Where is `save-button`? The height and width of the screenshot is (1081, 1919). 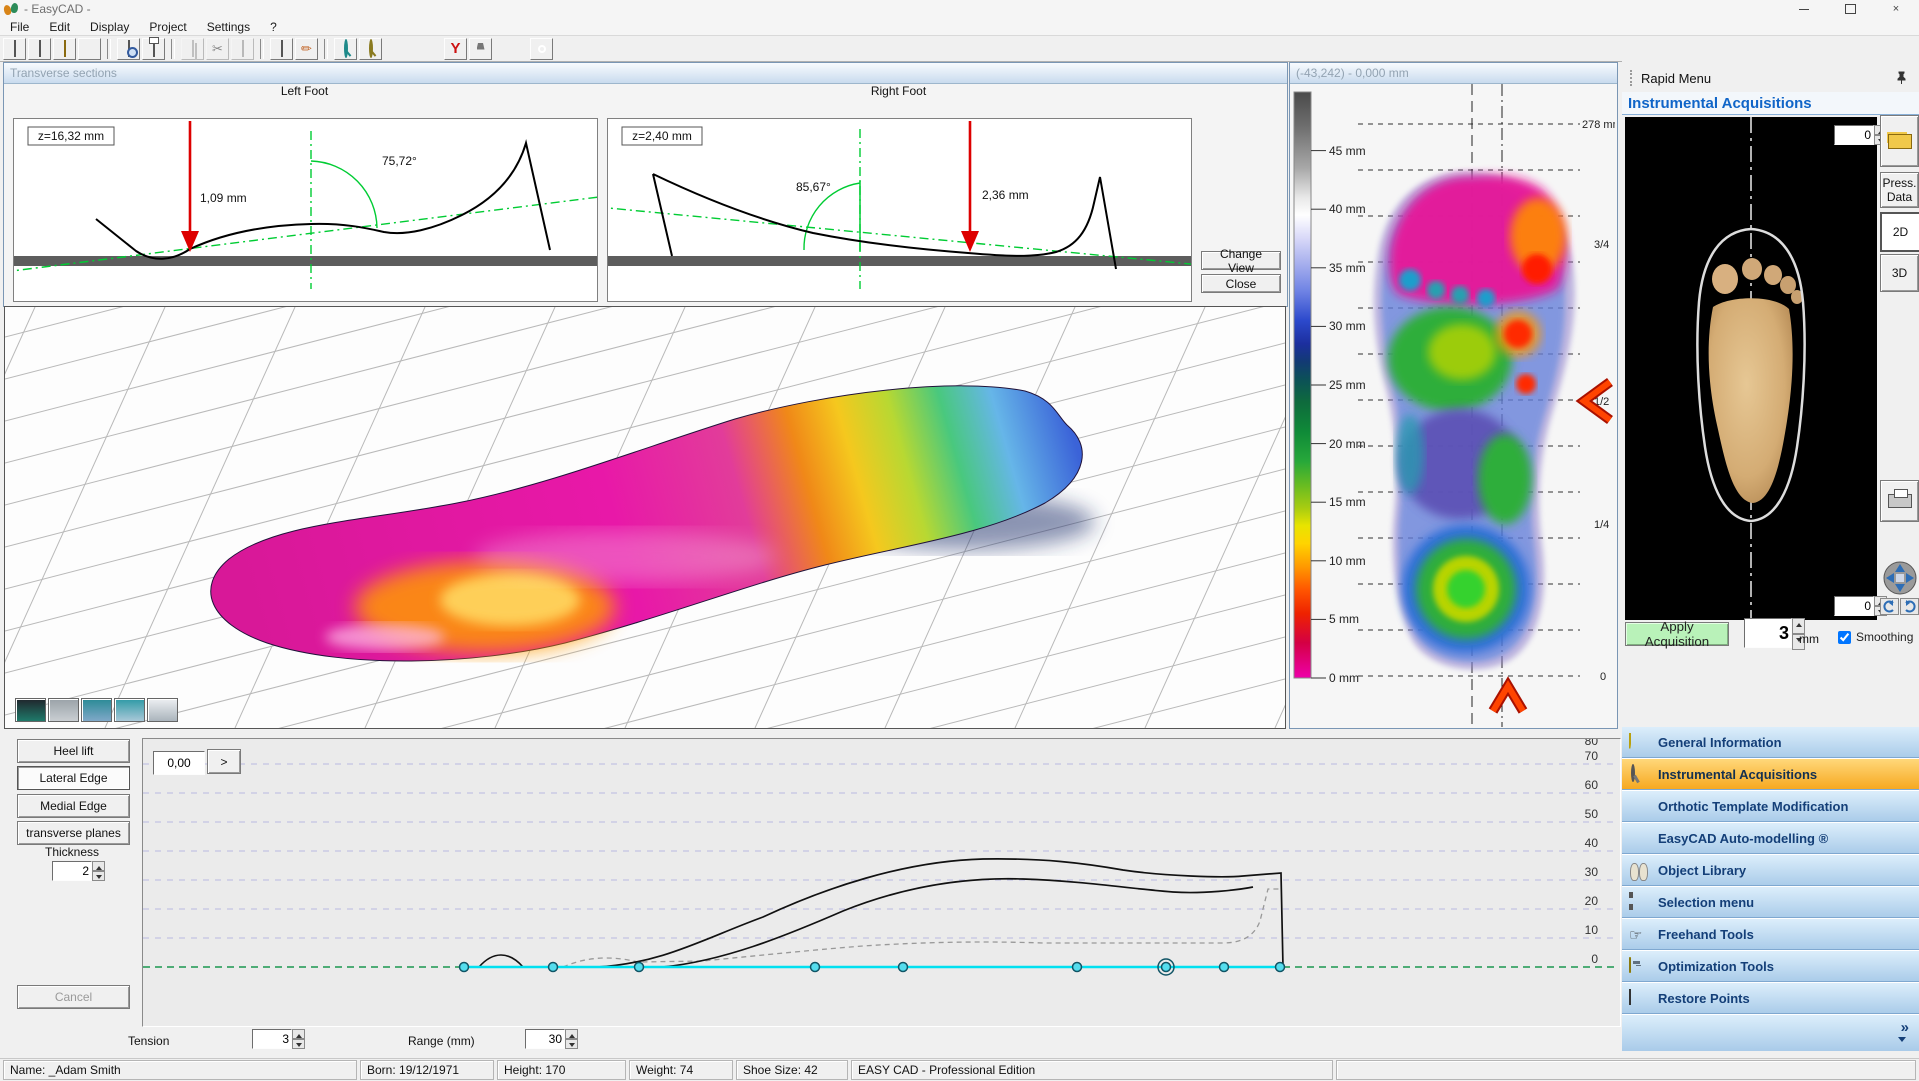
save-button is located at coordinates (89, 48).